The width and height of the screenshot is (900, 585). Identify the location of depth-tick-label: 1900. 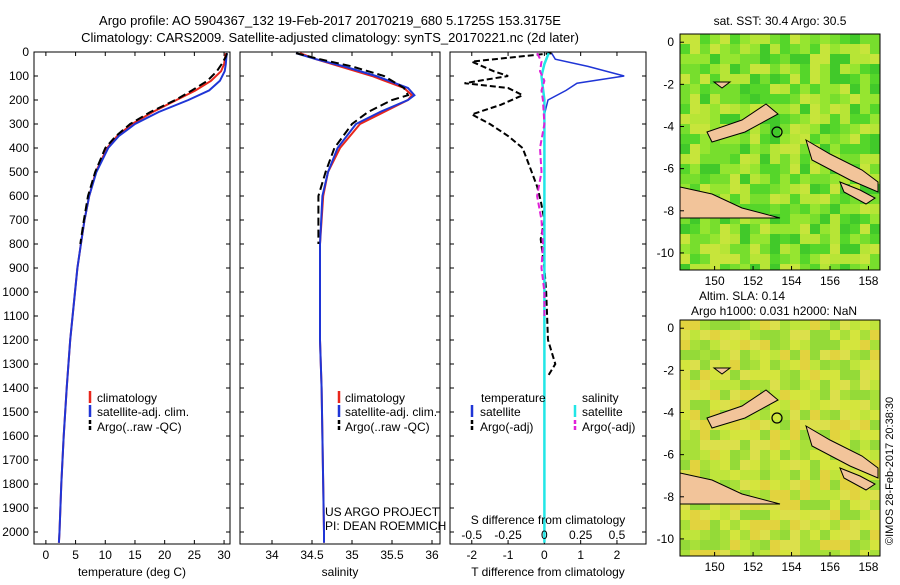
(15, 508).